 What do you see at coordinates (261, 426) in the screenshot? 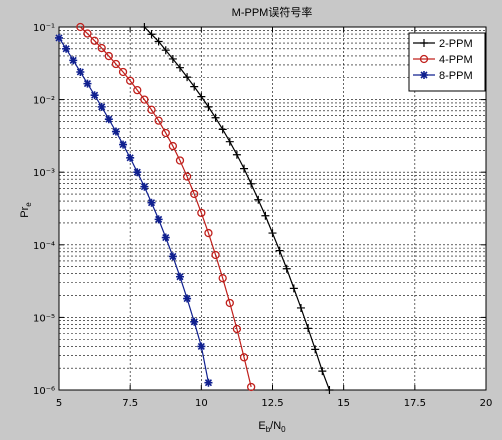
I see `x-label-part: E` at bounding box center [261, 426].